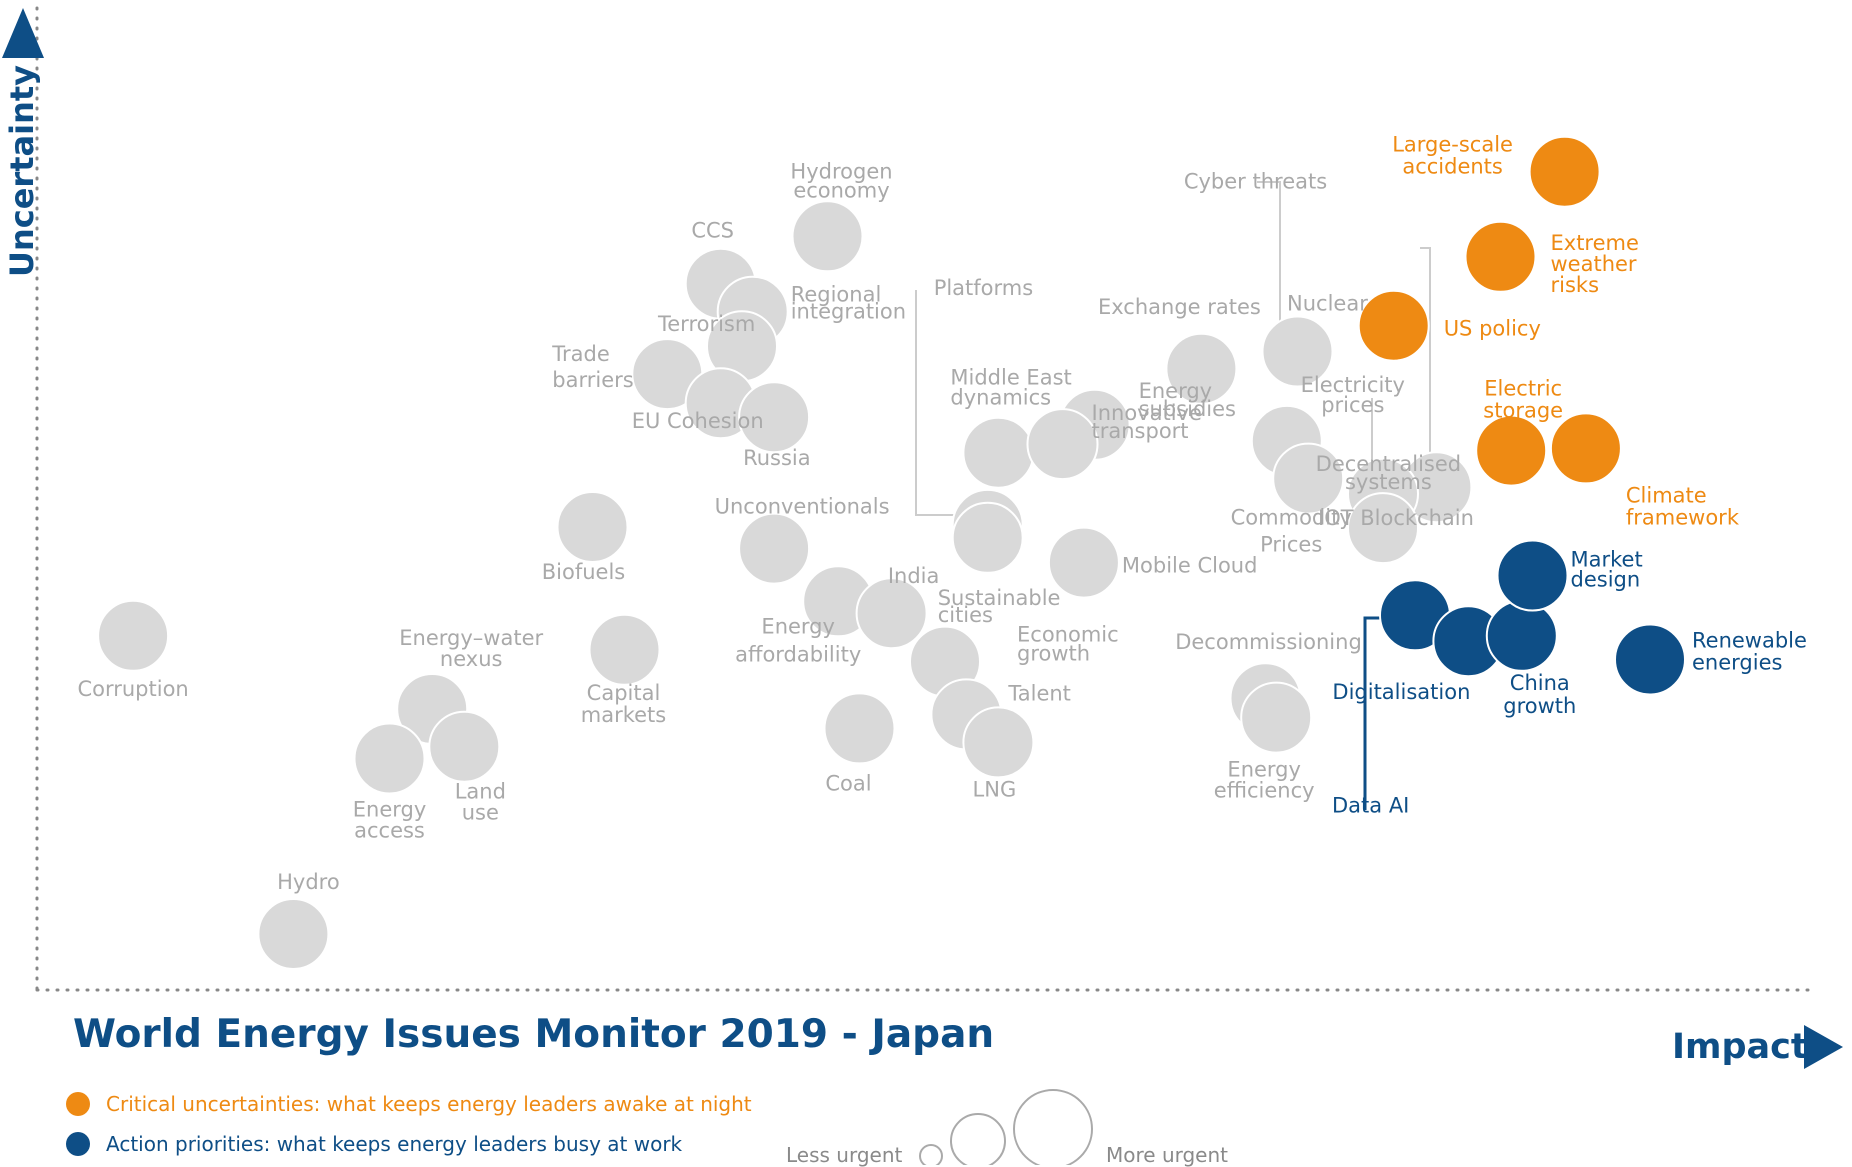 The width and height of the screenshot is (1852, 1167). What do you see at coordinates (1650, 659) in the screenshot?
I see `bubble-renewable-energies` at bounding box center [1650, 659].